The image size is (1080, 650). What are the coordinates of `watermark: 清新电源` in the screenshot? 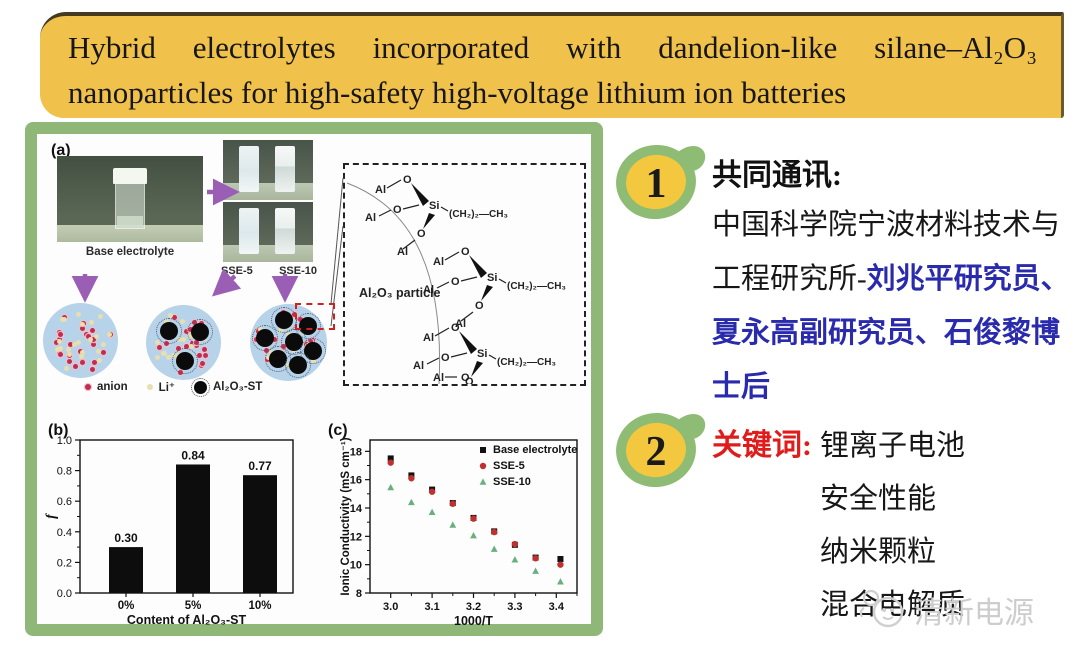 It's located at (946, 610).